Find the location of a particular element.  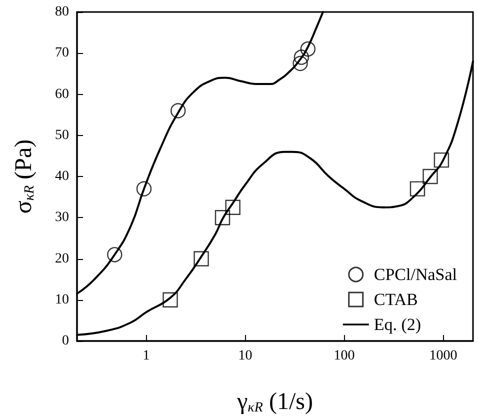

legend-label: CTAB is located at coordinates (396, 299).